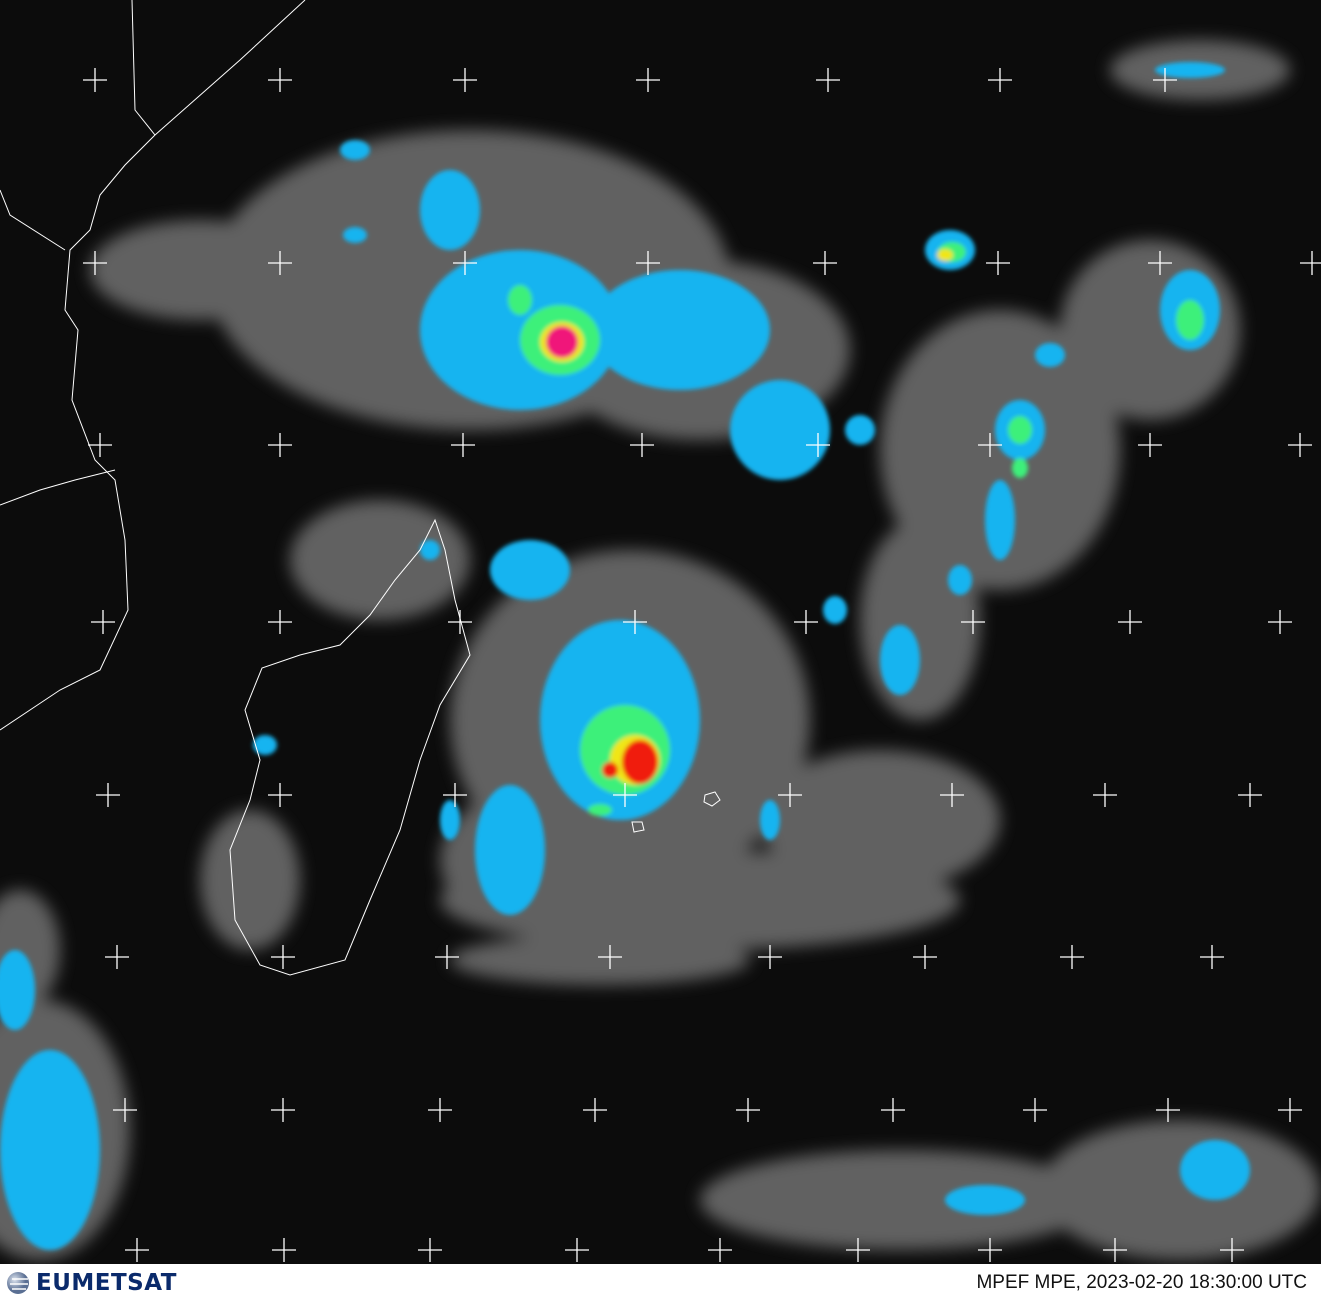 The image size is (1321, 1304). What do you see at coordinates (106, 1283) in the screenshot?
I see `logo-text: EUMETSAT` at bounding box center [106, 1283].